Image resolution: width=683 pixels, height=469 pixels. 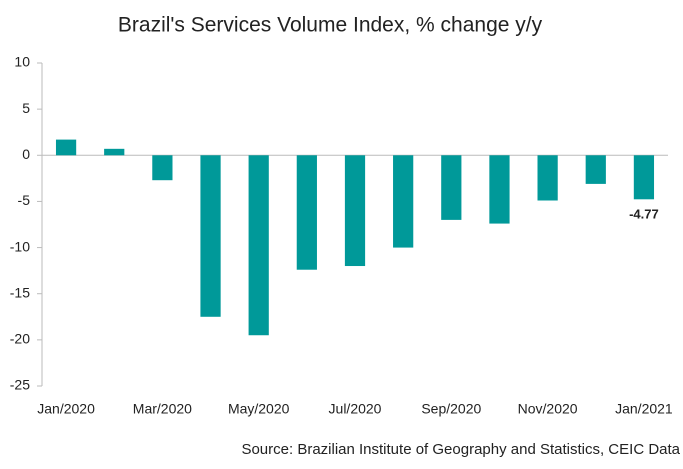 I want to click on y-tick-label: -25, so click(x=20, y=385).